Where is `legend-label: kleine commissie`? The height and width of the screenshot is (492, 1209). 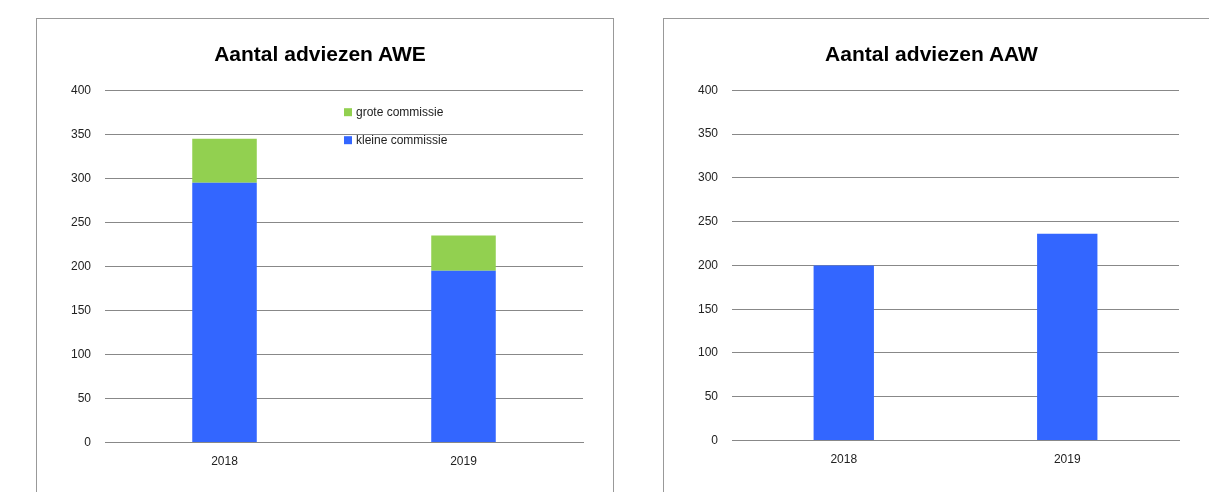 legend-label: kleine commissie is located at coordinates (402, 139).